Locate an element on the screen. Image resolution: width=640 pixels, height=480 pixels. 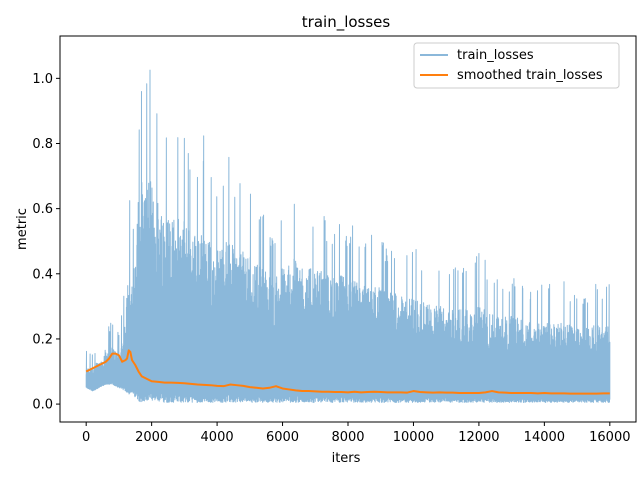
y-tick-label: 0.6 is located at coordinates (42, 209).